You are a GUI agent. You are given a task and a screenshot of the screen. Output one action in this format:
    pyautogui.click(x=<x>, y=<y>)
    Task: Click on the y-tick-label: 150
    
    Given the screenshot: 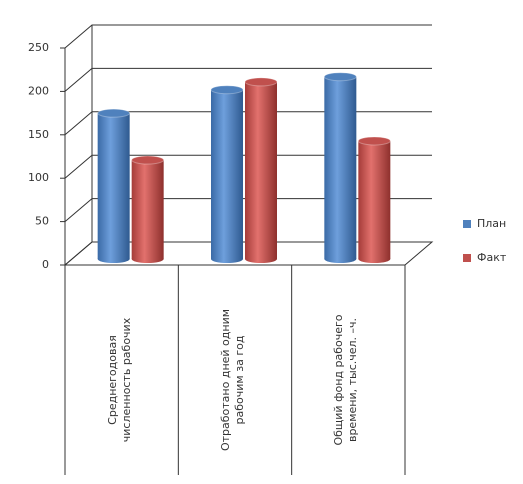 What is the action you would take?
    pyautogui.click(x=38, y=134)
    